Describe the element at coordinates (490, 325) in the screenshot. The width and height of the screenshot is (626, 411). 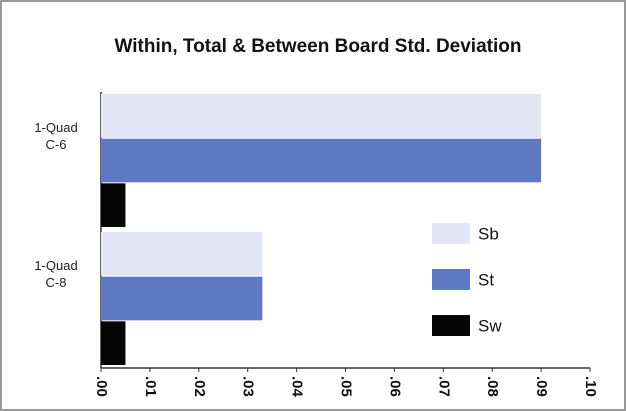
I see `legend-label: Sw` at that location.